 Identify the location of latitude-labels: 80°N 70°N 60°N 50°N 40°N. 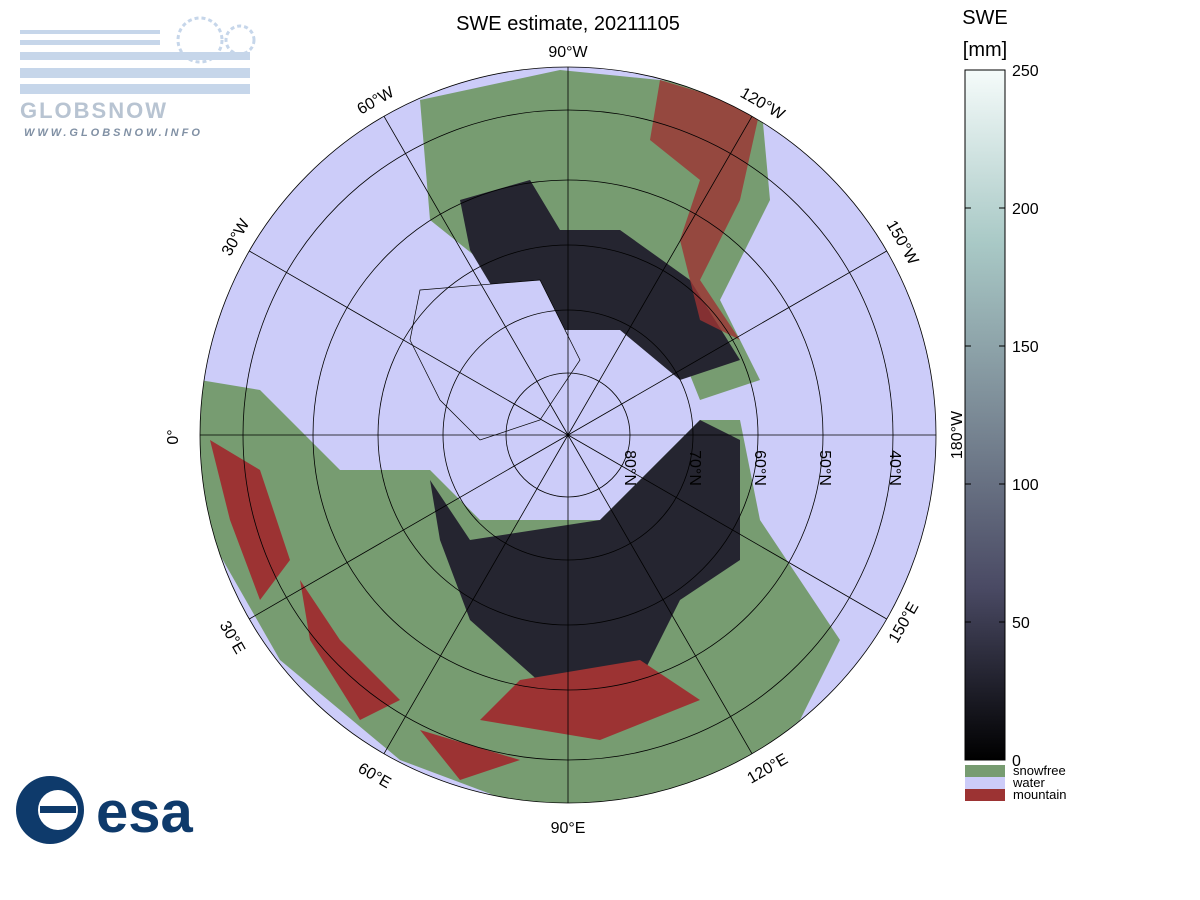
(762, 468).